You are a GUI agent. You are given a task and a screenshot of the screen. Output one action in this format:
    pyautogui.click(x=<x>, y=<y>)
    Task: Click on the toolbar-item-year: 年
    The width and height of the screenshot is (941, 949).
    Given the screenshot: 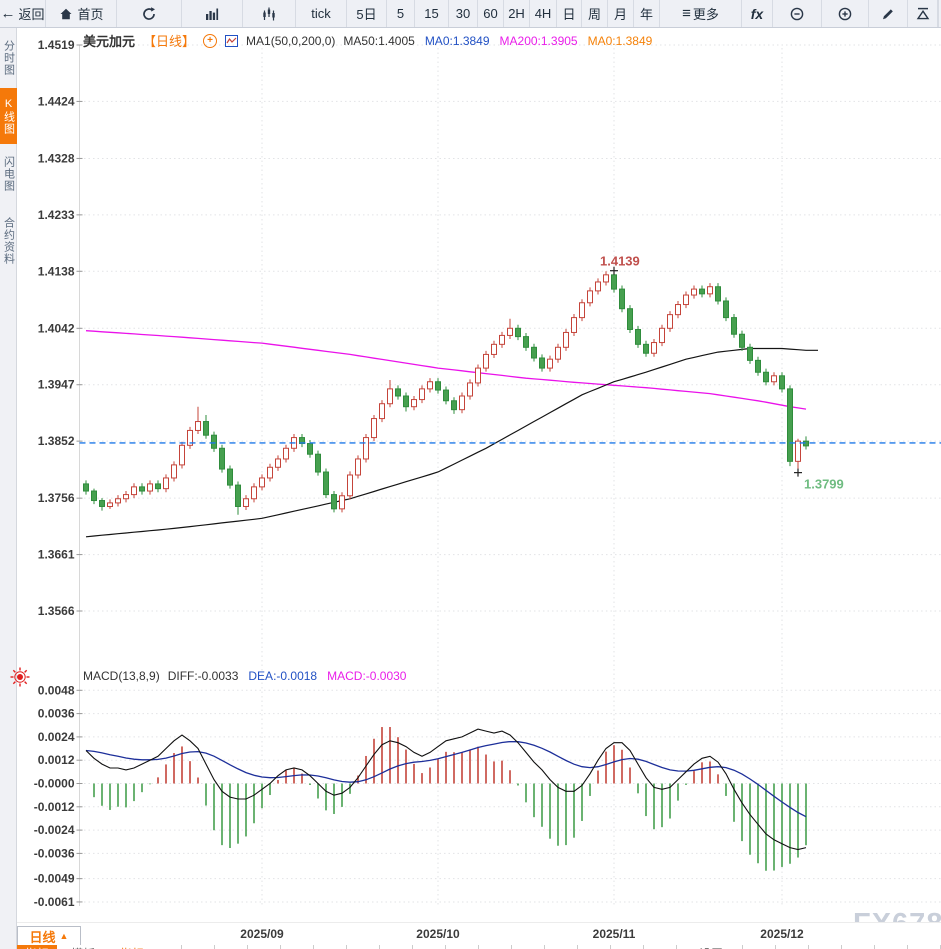 What is the action you would take?
    pyautogui.click(x=647, y=13)
    